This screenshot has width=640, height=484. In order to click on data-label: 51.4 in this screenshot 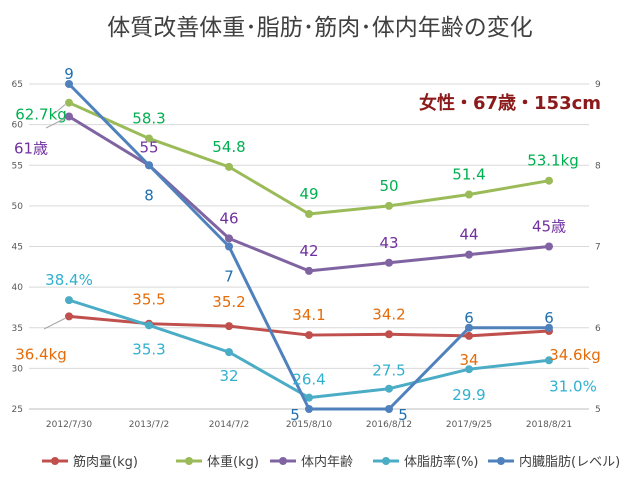, I will do `click(468, 175)`.